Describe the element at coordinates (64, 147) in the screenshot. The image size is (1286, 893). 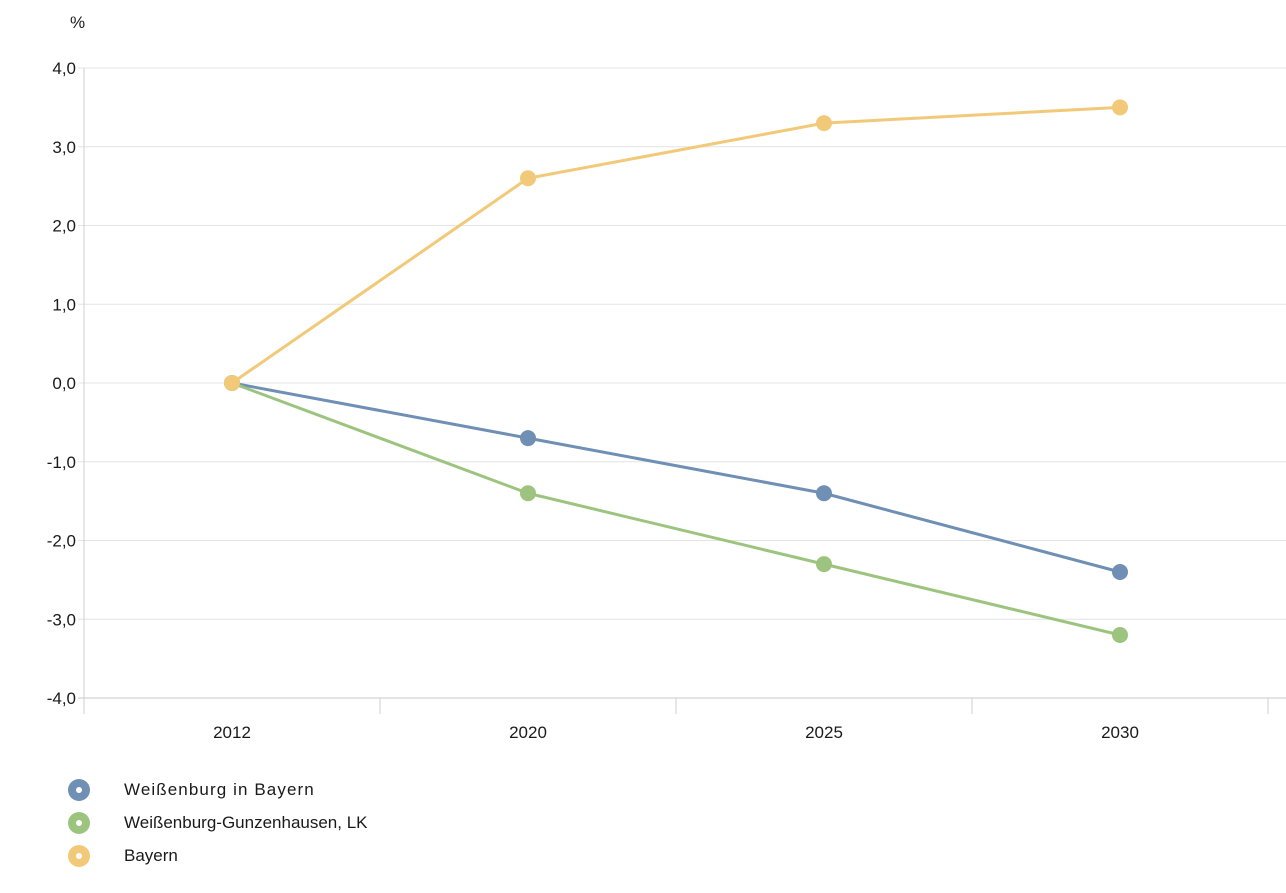
I see `y-tick-label: 3,0` at that location.